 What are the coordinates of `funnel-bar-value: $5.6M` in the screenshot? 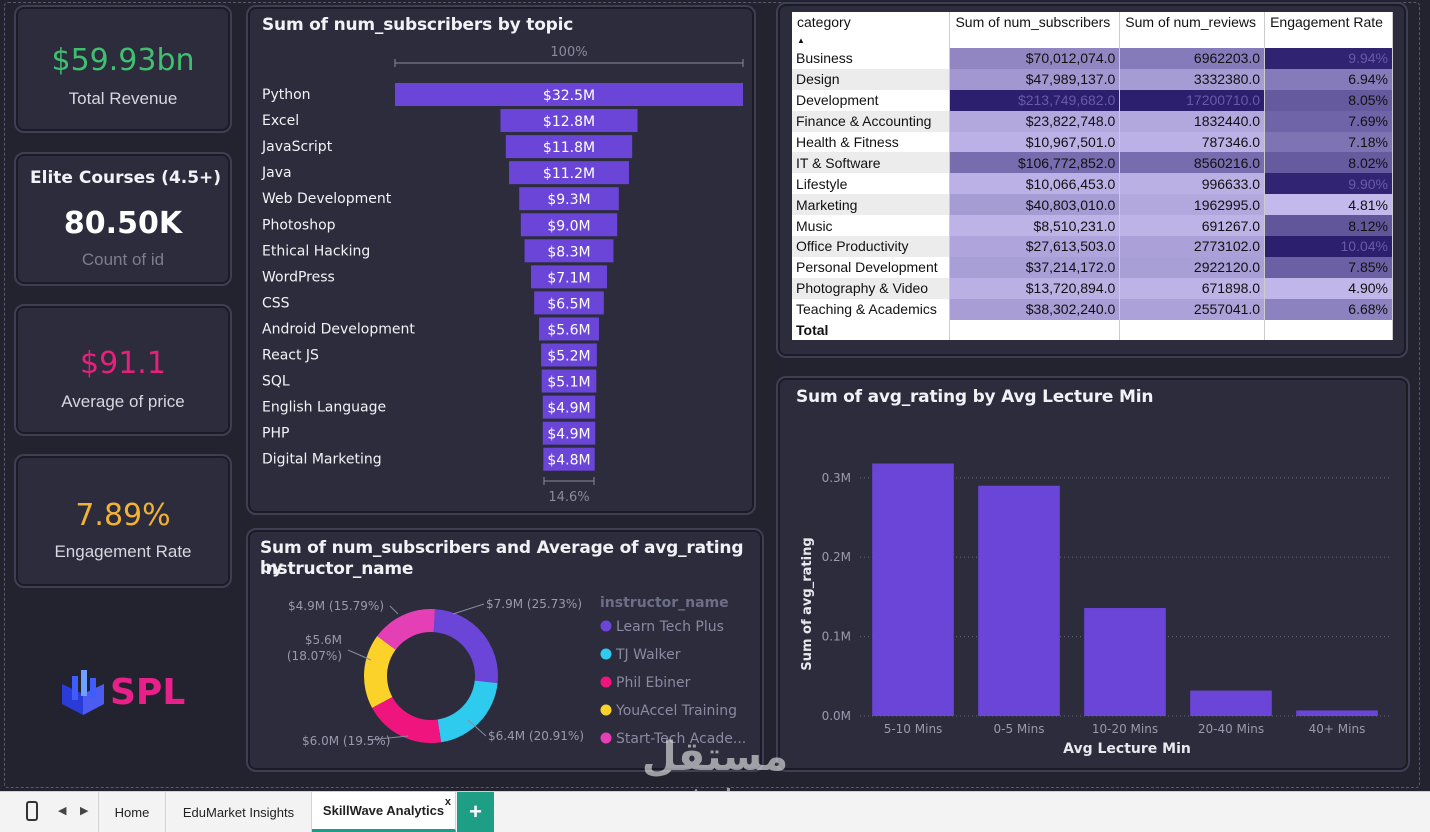 It's located at (568, 330).